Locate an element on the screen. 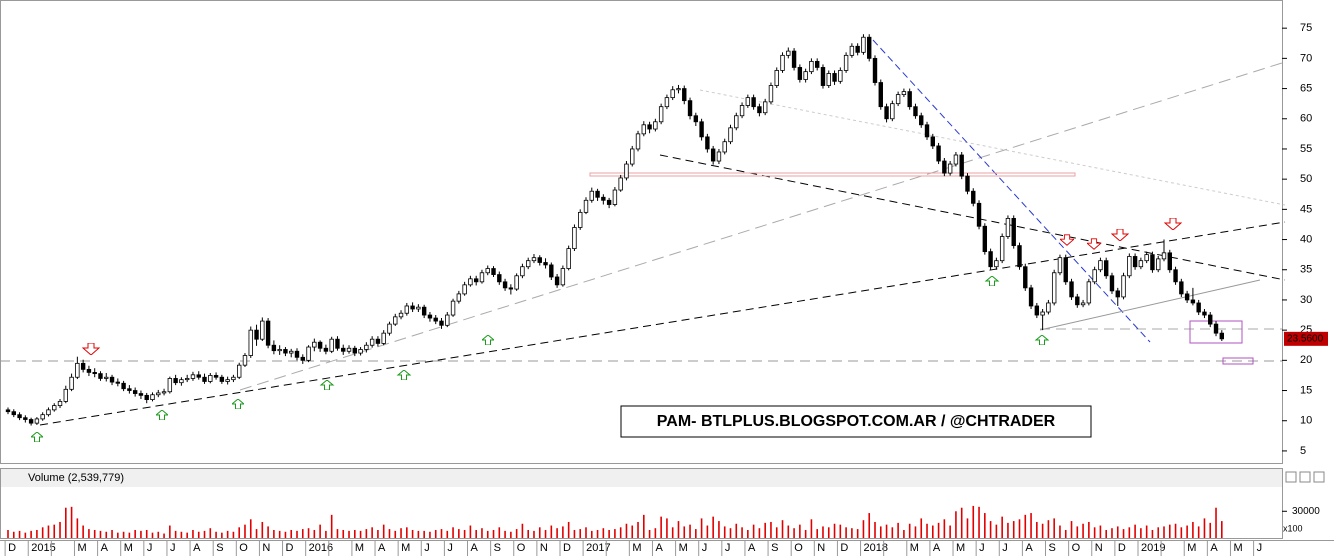 The width and height of the screenshot is (1334, 556). x-tick-label: 2017 is located at coordinates (598, 548).